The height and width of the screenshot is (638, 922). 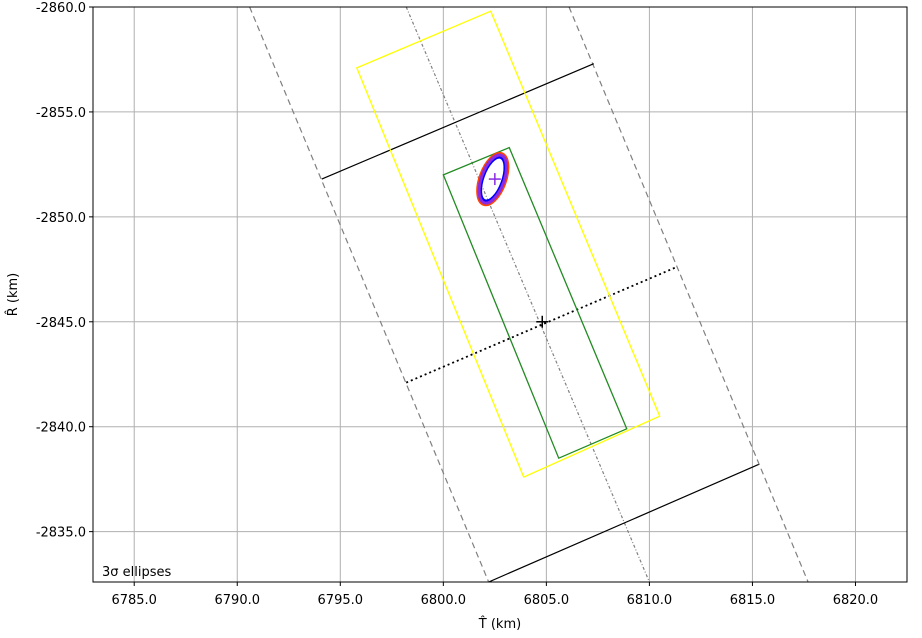 What do you see at coordinates (444, 600) in the screenshot?
I see `x-tick-label: 6800.0` at bounding box center [444, 600].